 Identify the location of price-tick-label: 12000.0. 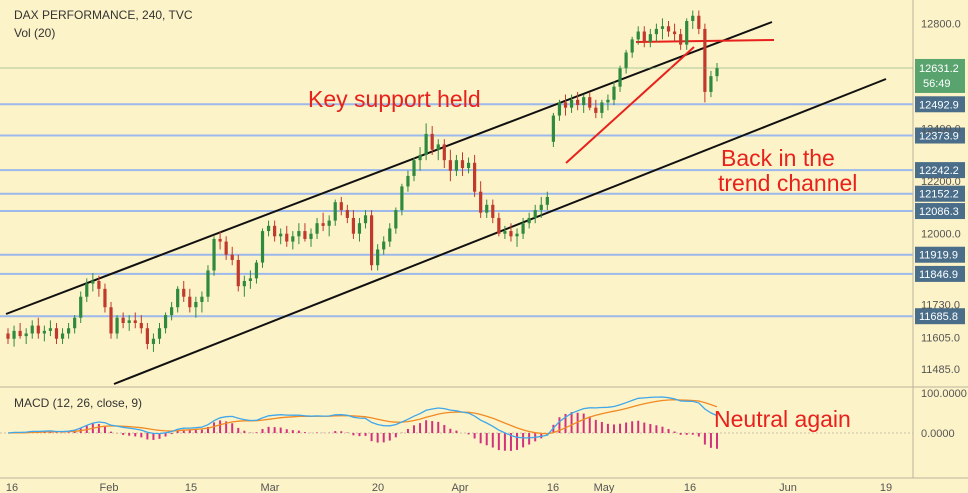
(941, 235).